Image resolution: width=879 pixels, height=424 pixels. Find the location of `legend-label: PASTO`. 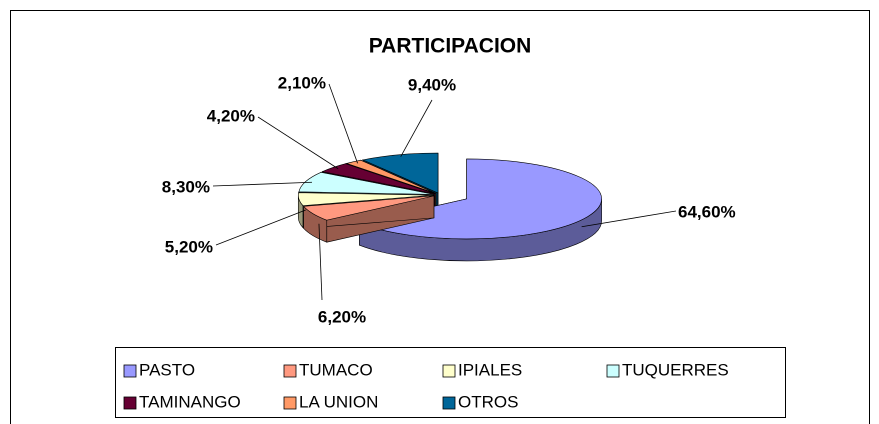

legend-label: PASTO is located at coordinates (167, 369).